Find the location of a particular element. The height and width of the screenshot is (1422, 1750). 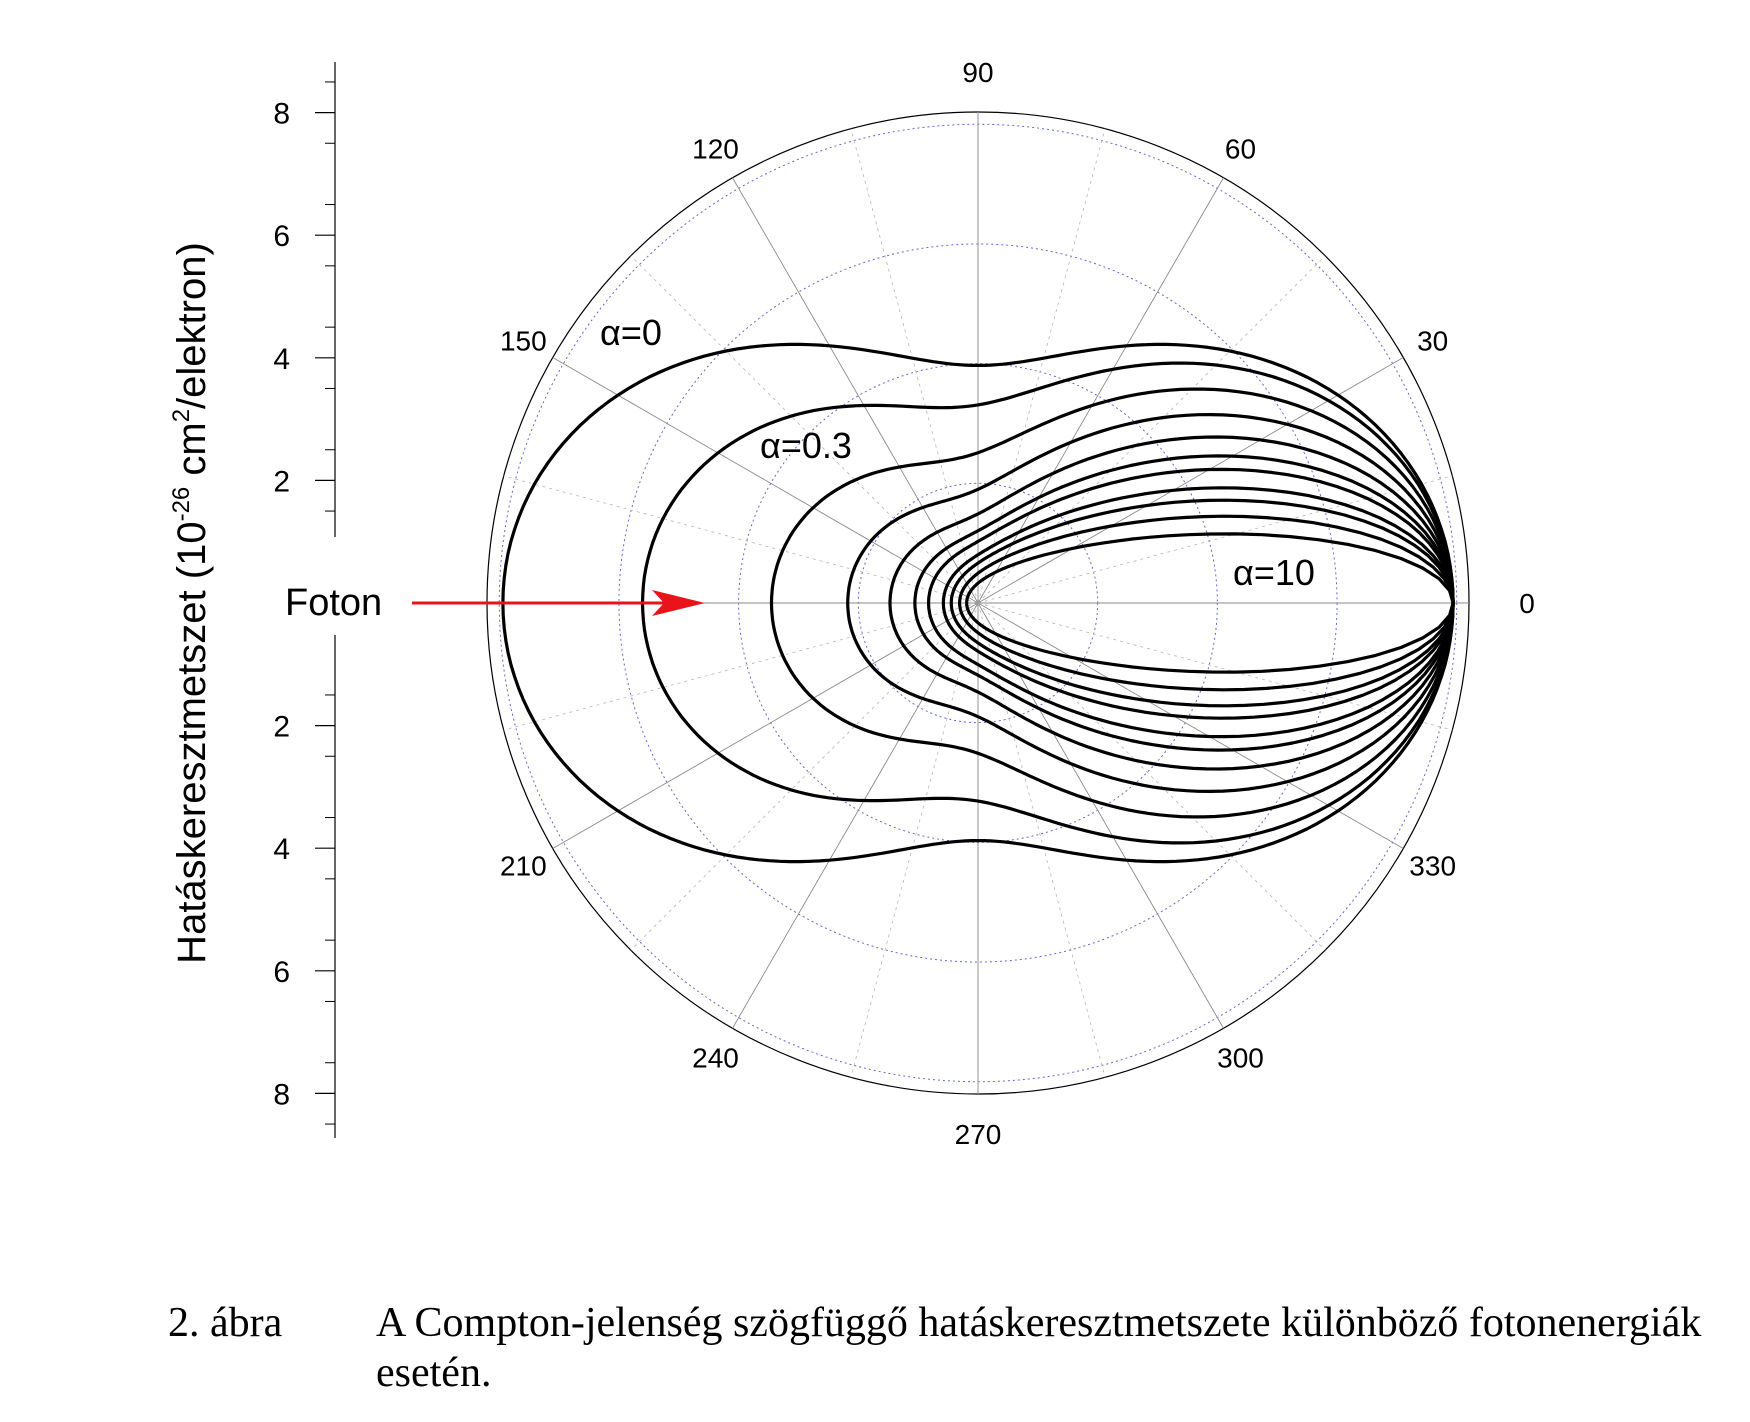

angle-tick-0: 0 is located at coordinates (1527, 603).